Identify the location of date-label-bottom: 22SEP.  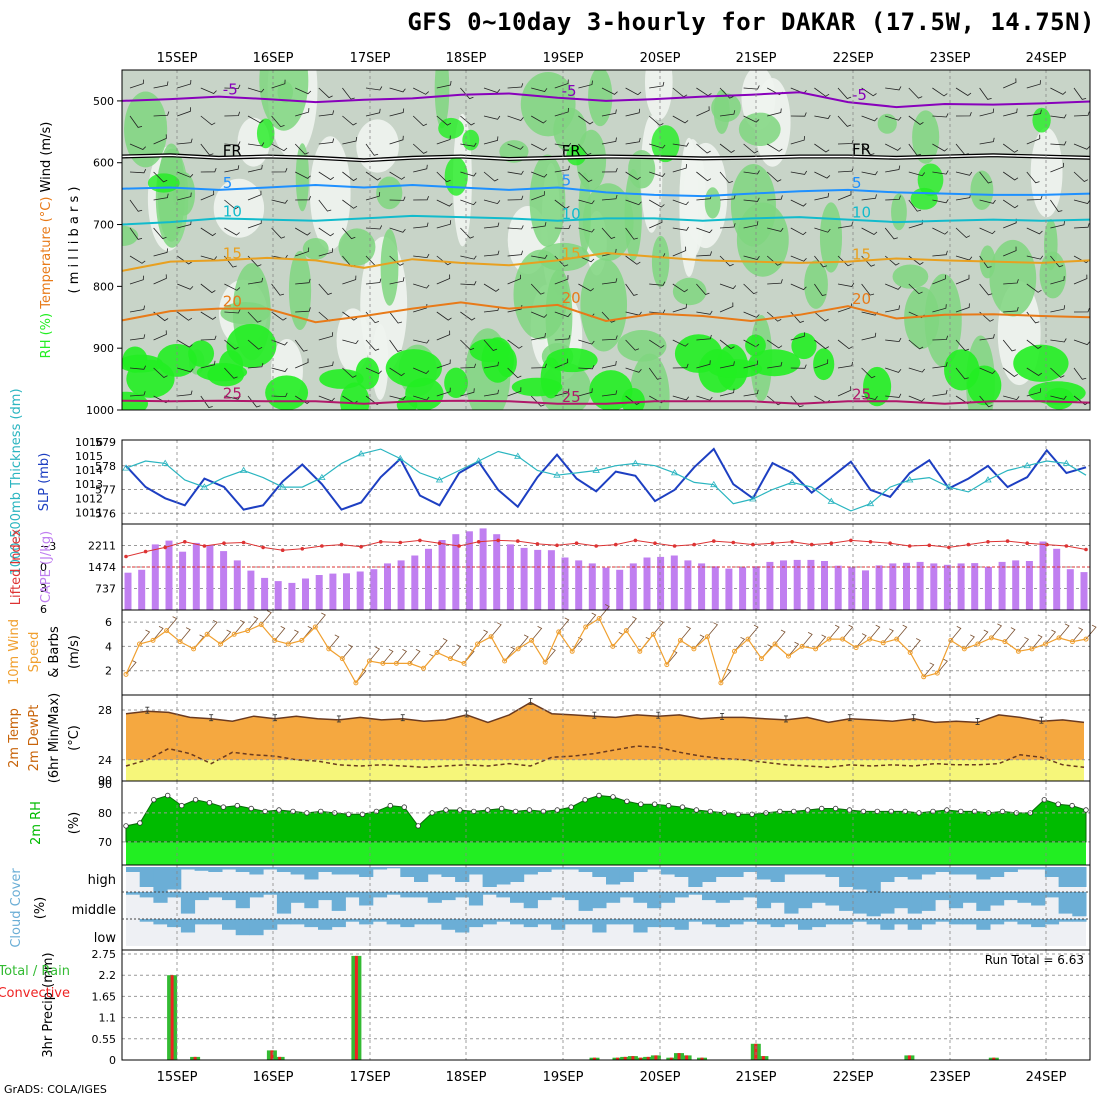
(853, 1077).